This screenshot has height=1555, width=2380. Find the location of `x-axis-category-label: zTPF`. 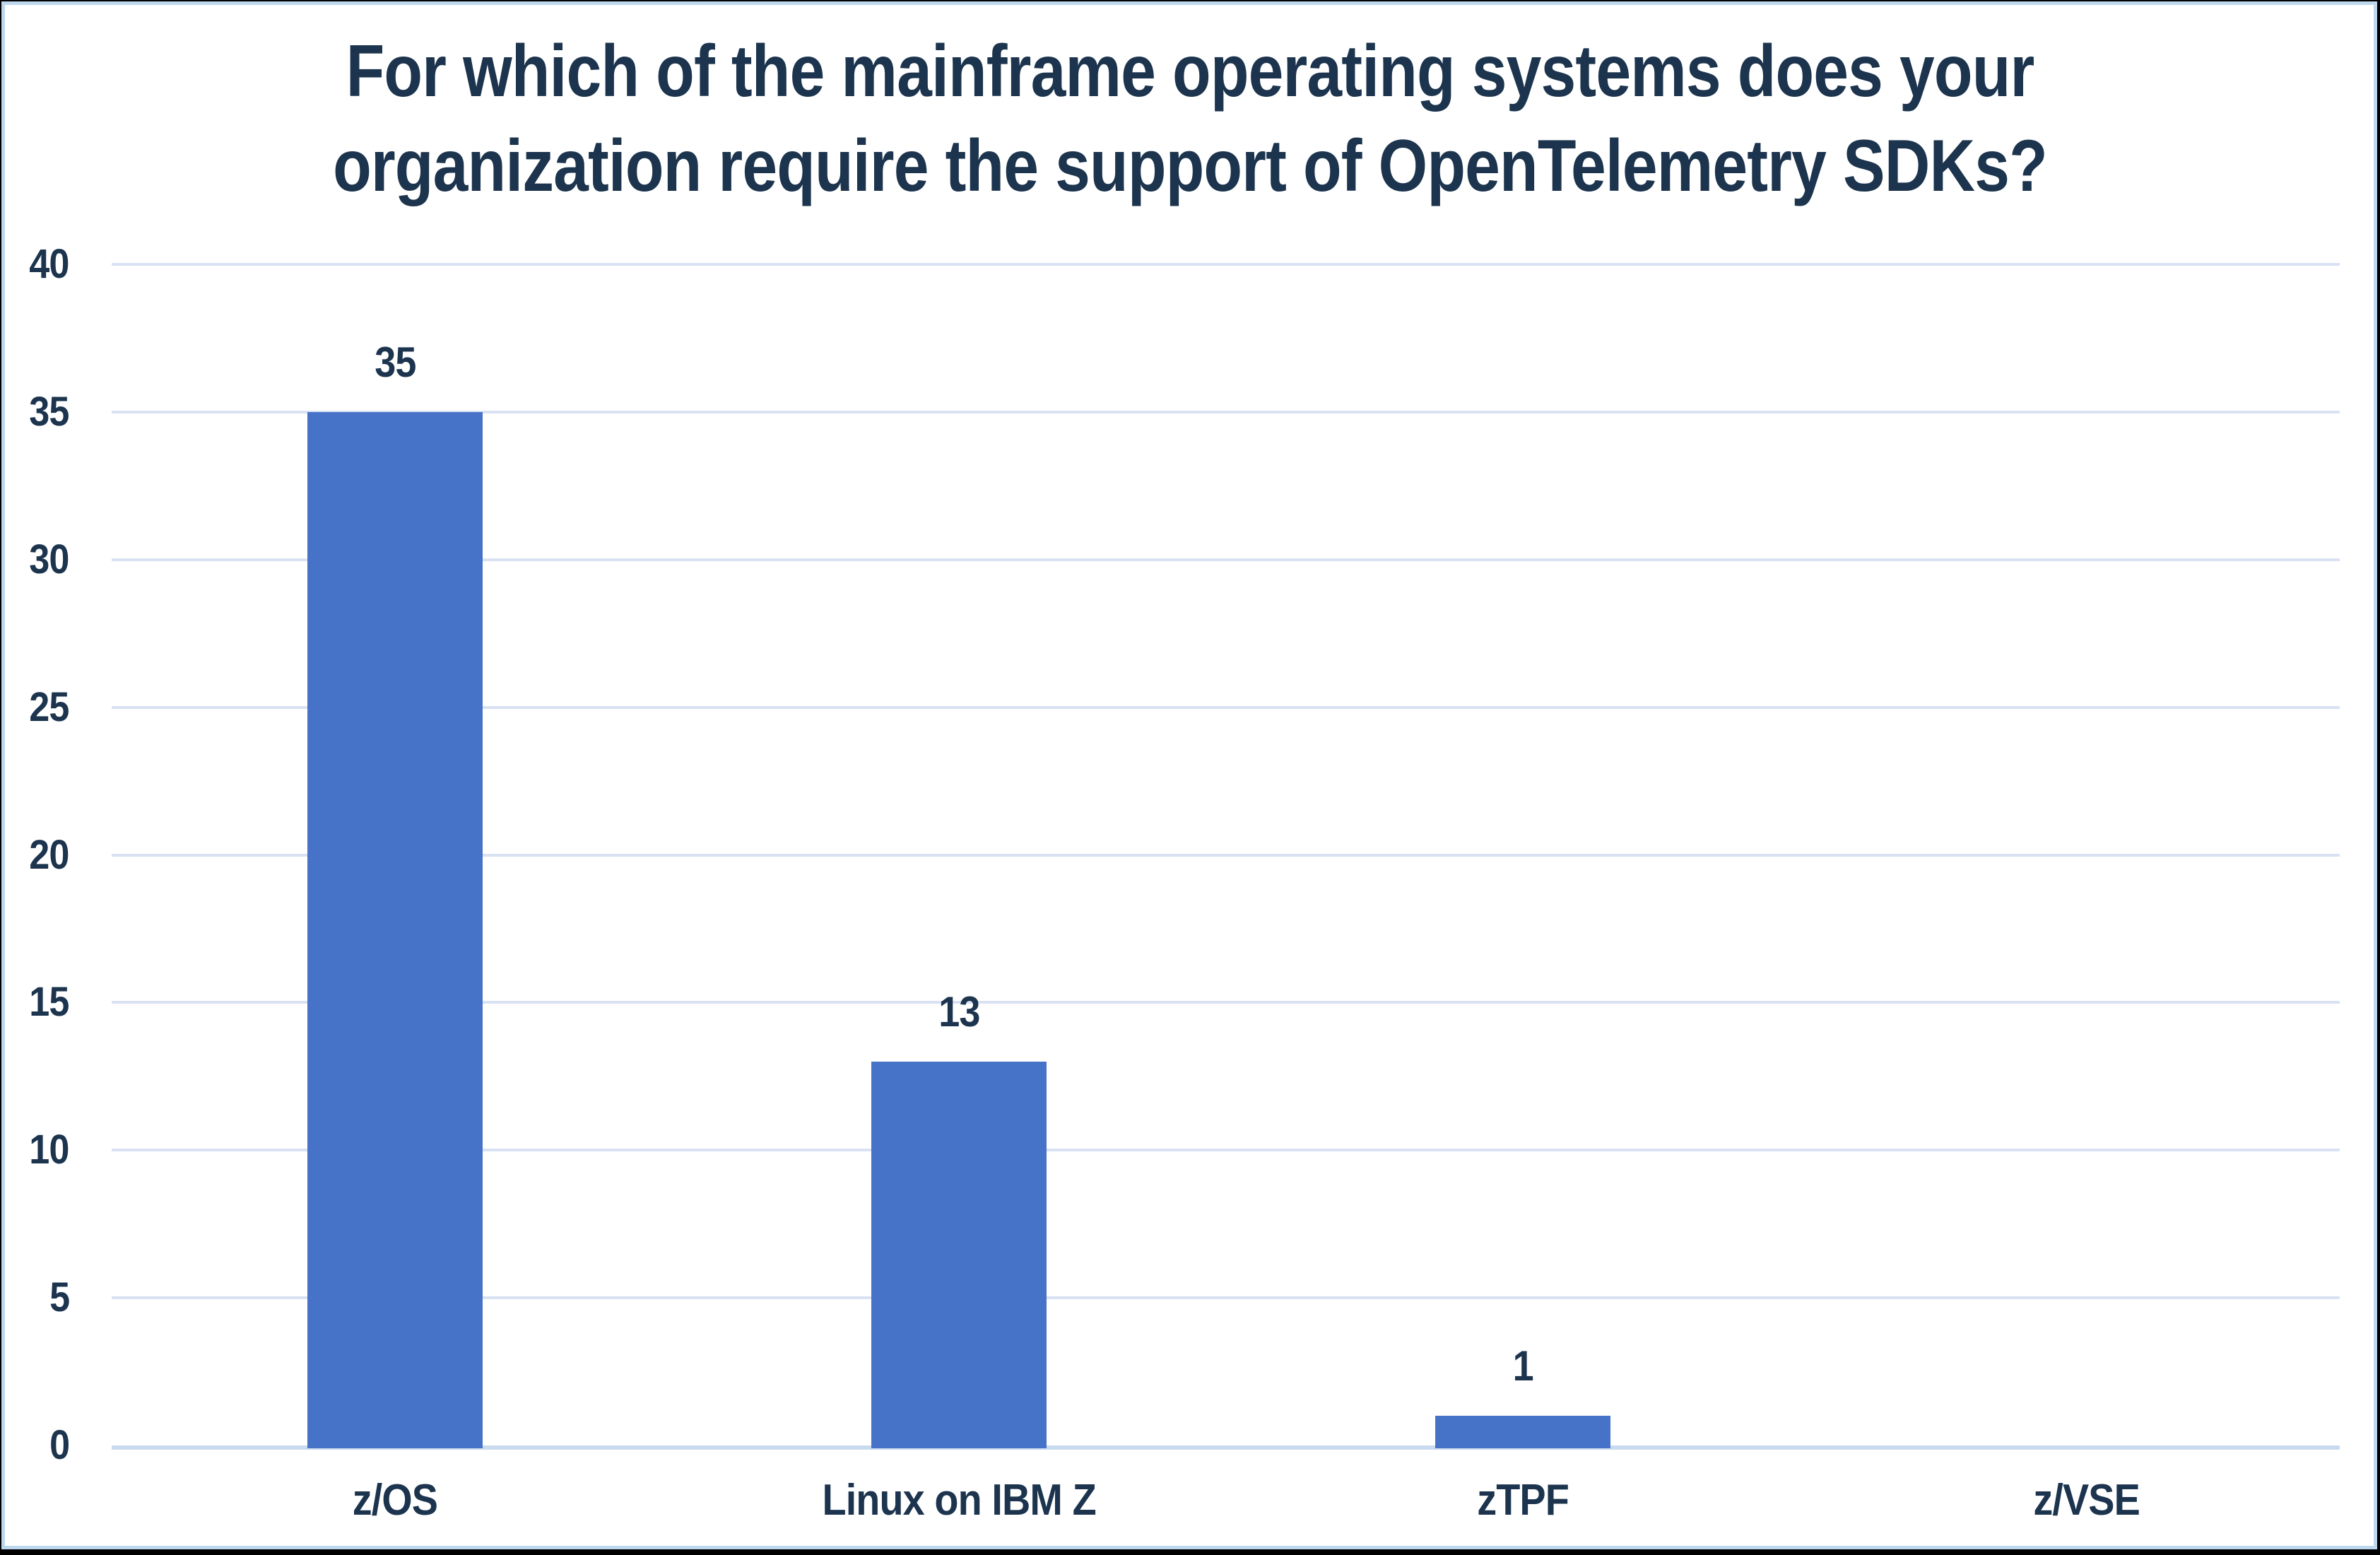

x-axis-category-label: zTPF is located at coordinates (1523, 1501).